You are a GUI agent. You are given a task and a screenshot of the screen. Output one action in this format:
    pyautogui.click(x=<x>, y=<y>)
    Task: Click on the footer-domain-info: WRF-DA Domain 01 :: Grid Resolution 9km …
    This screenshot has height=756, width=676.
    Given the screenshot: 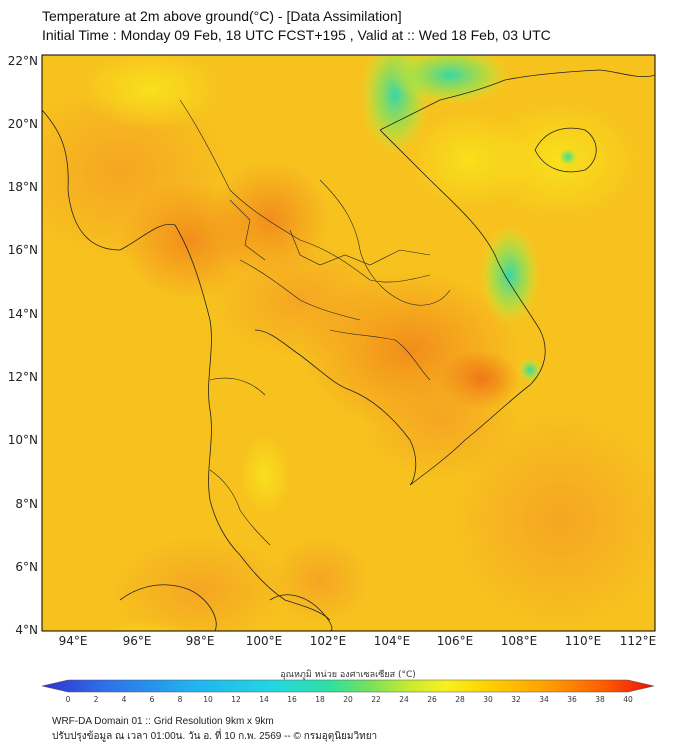 What is the action you would take?
    pyautogui.click(x=163, y=721)
    